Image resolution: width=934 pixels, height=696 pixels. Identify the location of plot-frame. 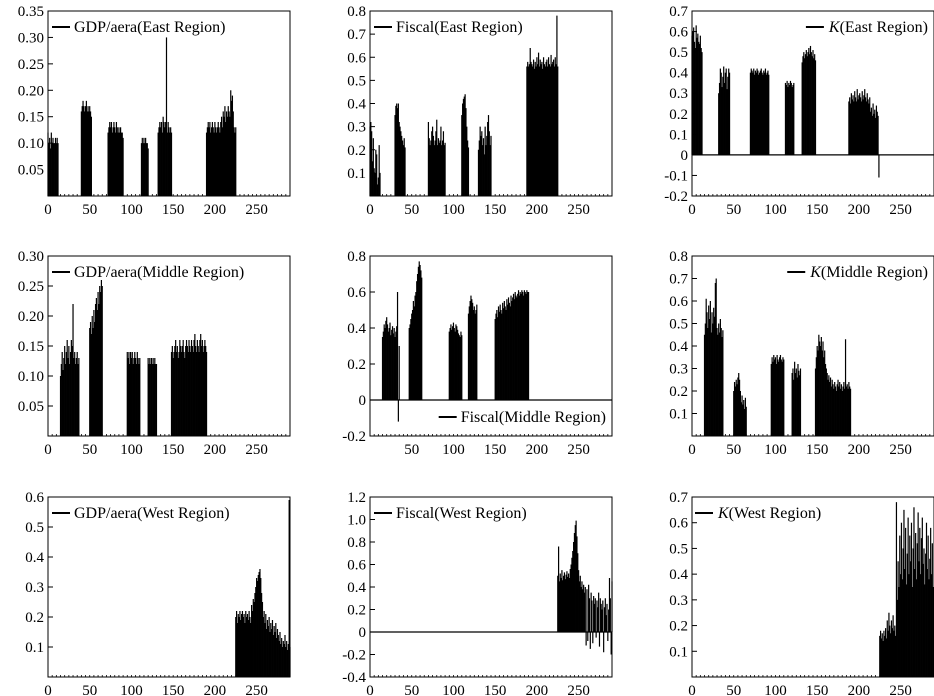
(169, 346).